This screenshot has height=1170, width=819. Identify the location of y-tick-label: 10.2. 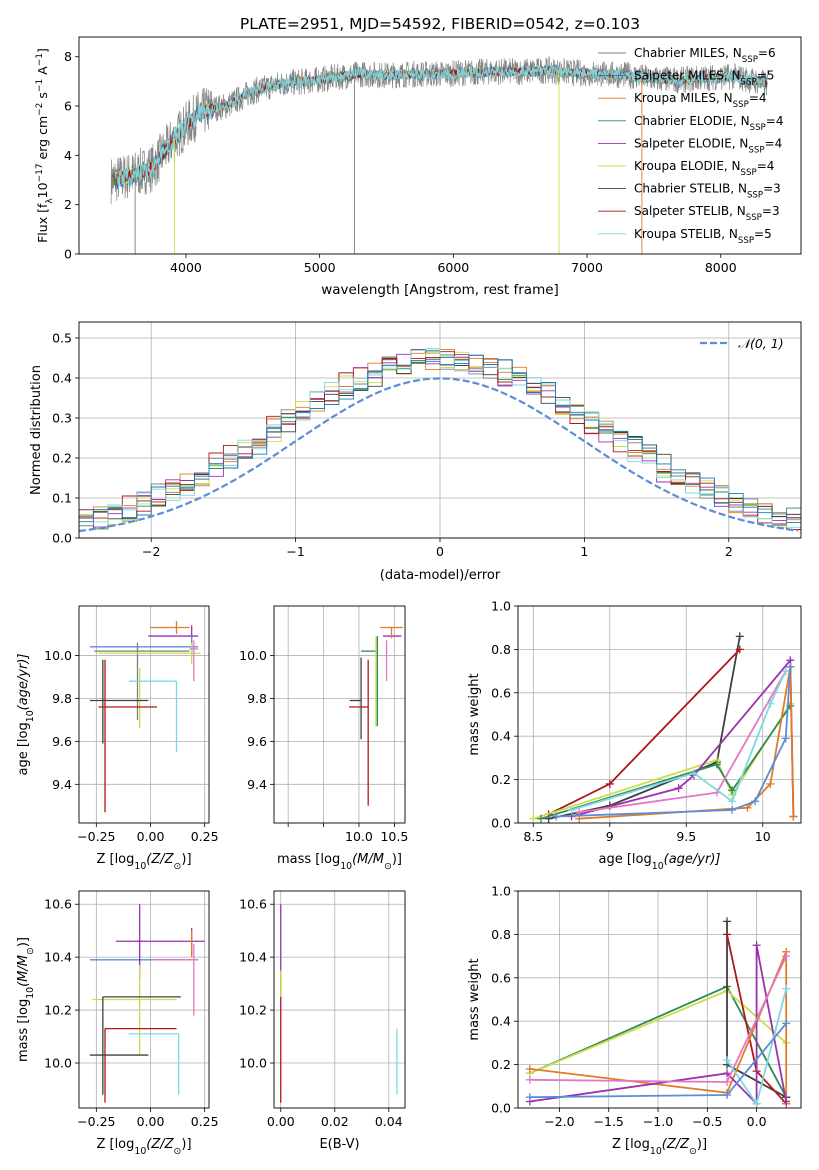
(58, 1010).